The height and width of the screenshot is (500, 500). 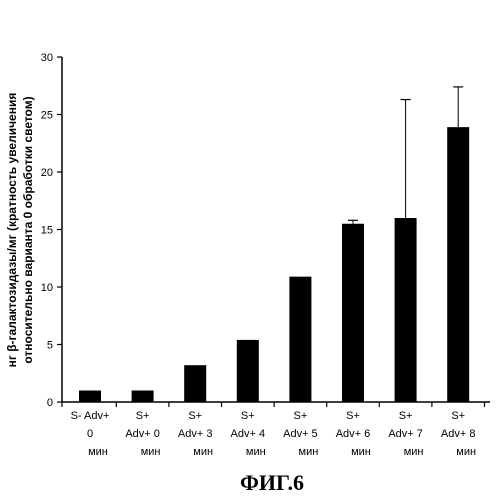 What do you see at coordinates (50, 346) in the screenshot?
I see `y-tick-label: 5` at bounding box center [50, 346].